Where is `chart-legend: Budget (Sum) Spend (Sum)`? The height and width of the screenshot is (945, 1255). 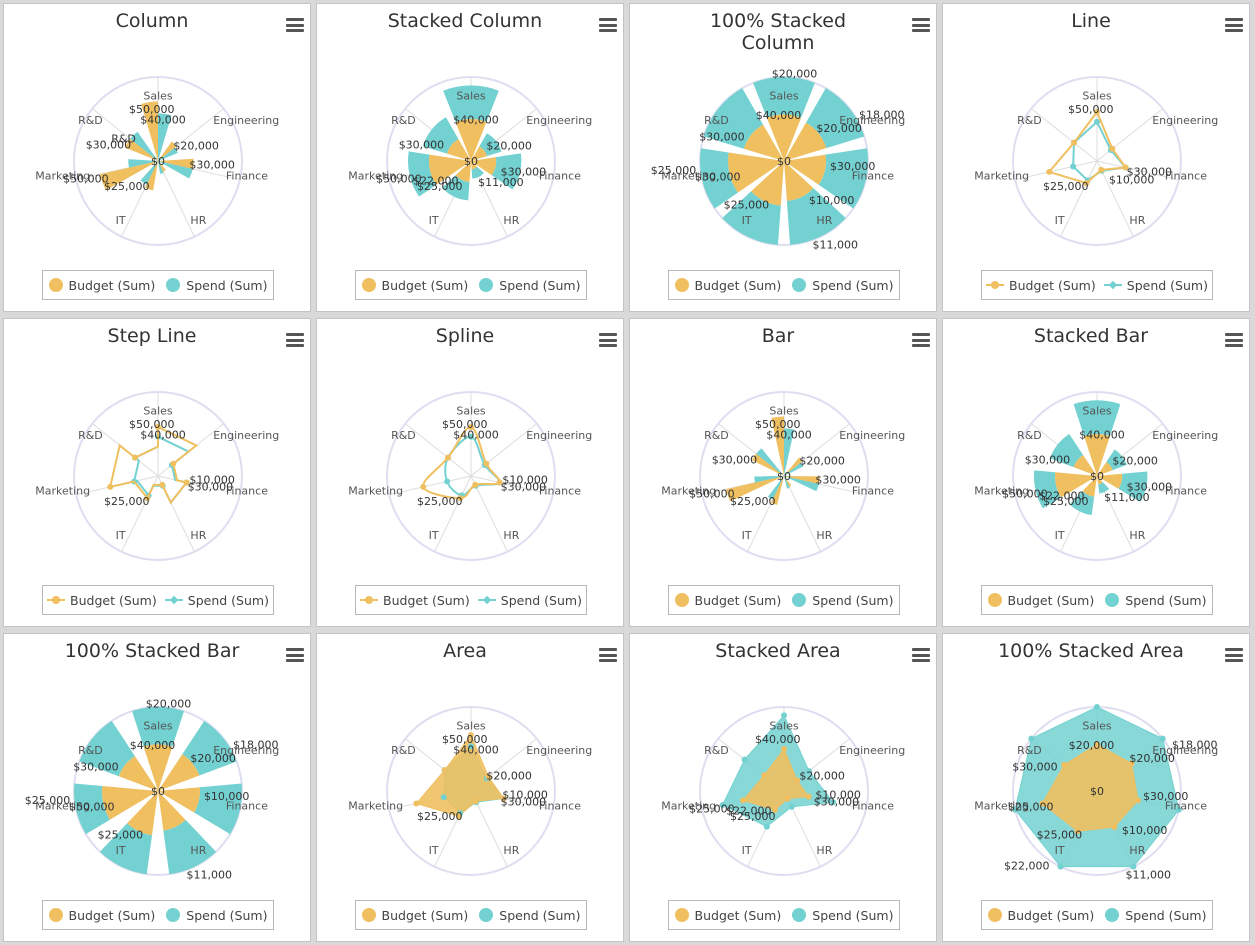 chart-legend: Budget (Sum) Spend (Sum) is located at coordinates (1097, 600).